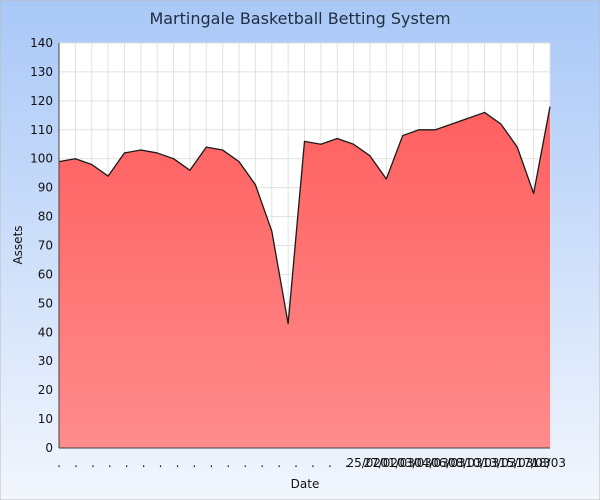 The height and width of the screenshot is (500, 600). I want to click on x-tick-label: 18/03, so click(548, 463).